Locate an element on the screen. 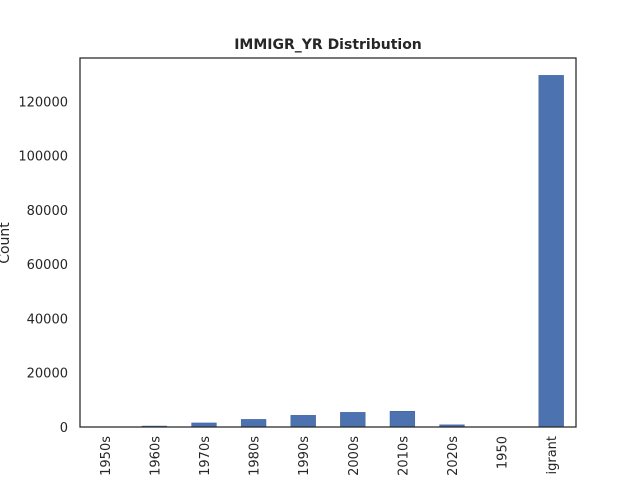 This screenshot has height=480, width=640. x-tick-label: 2010s is located at coordinates (403, 456).